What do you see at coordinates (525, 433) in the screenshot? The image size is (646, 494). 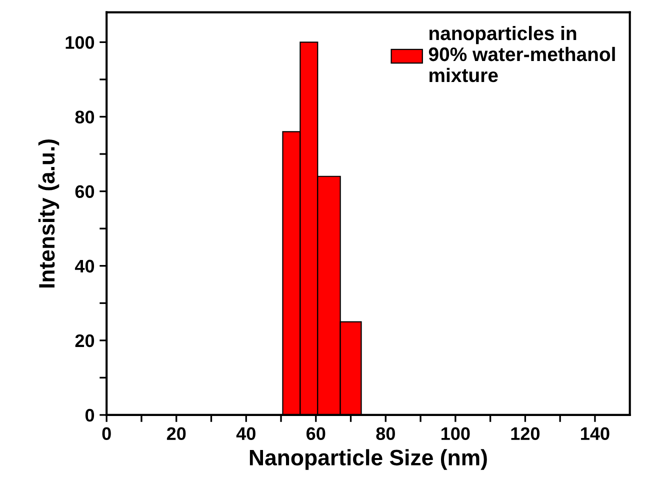 I see `x-tick-label: 120` at bounding box center [525, 433].